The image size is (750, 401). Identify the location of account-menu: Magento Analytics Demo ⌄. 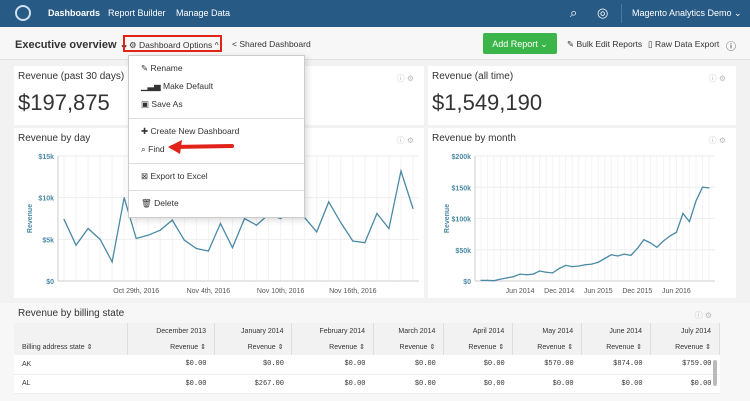
(687, 13).